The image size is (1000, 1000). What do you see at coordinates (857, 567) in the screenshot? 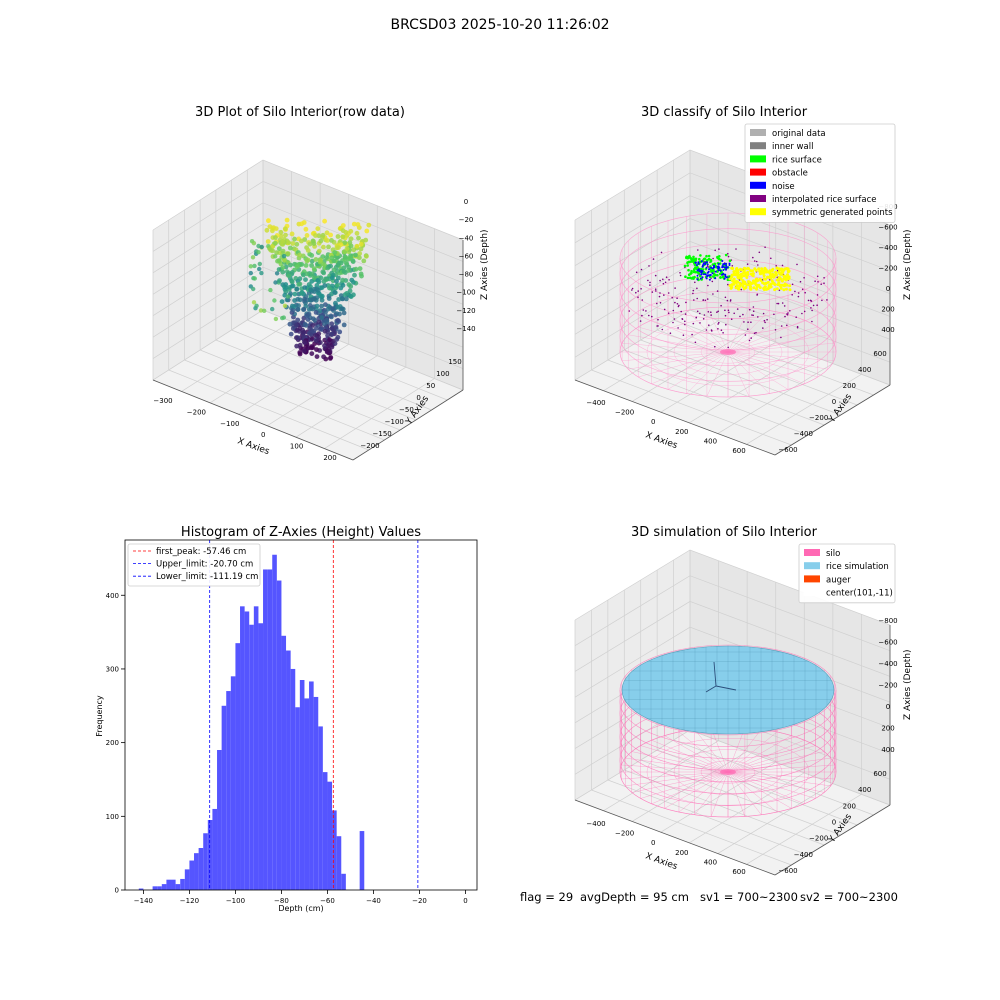
I see `legend-label: rice simulation` at bounding box center [857, 567].